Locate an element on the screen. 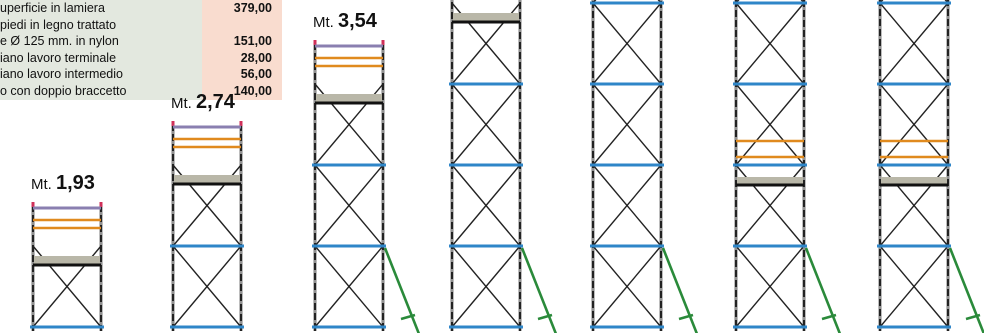 Image resolution: width=984 pixels, height=333 pixels. price-row: e Ø 125 mm. in nylon 151,00 is located at coordinates (141, 41).